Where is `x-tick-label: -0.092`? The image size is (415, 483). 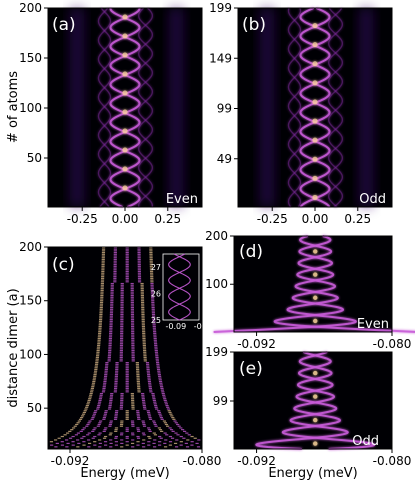
x-tick-label: -0.092 is located at coordinates (256, 344).